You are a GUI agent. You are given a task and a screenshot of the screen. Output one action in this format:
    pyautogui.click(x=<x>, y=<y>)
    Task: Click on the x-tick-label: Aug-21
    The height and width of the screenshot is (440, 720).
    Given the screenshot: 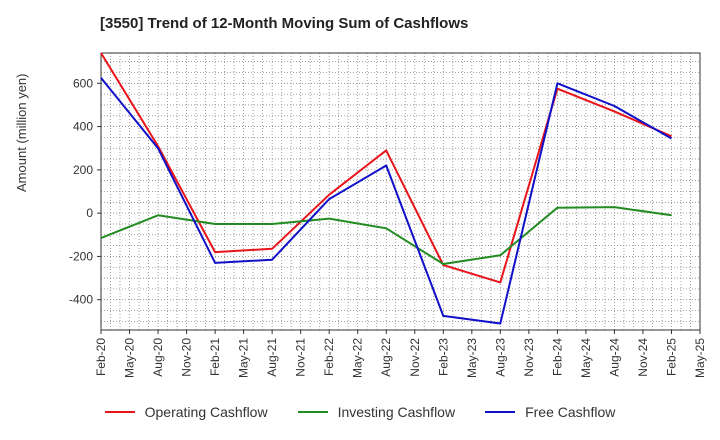 What is the action you would take?
    pyautogui.click(x=272, y=357)
    